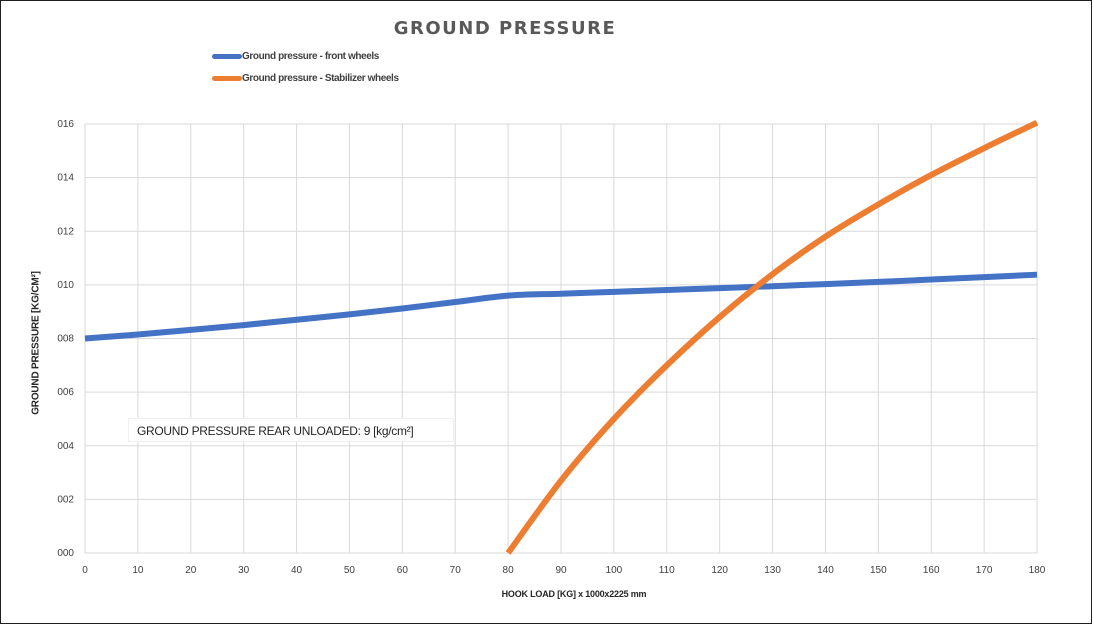  What do you see at coordinates (456, 570) in the screenshot?
I see `x-tick-label: 70` at bounding box center [456, 570].